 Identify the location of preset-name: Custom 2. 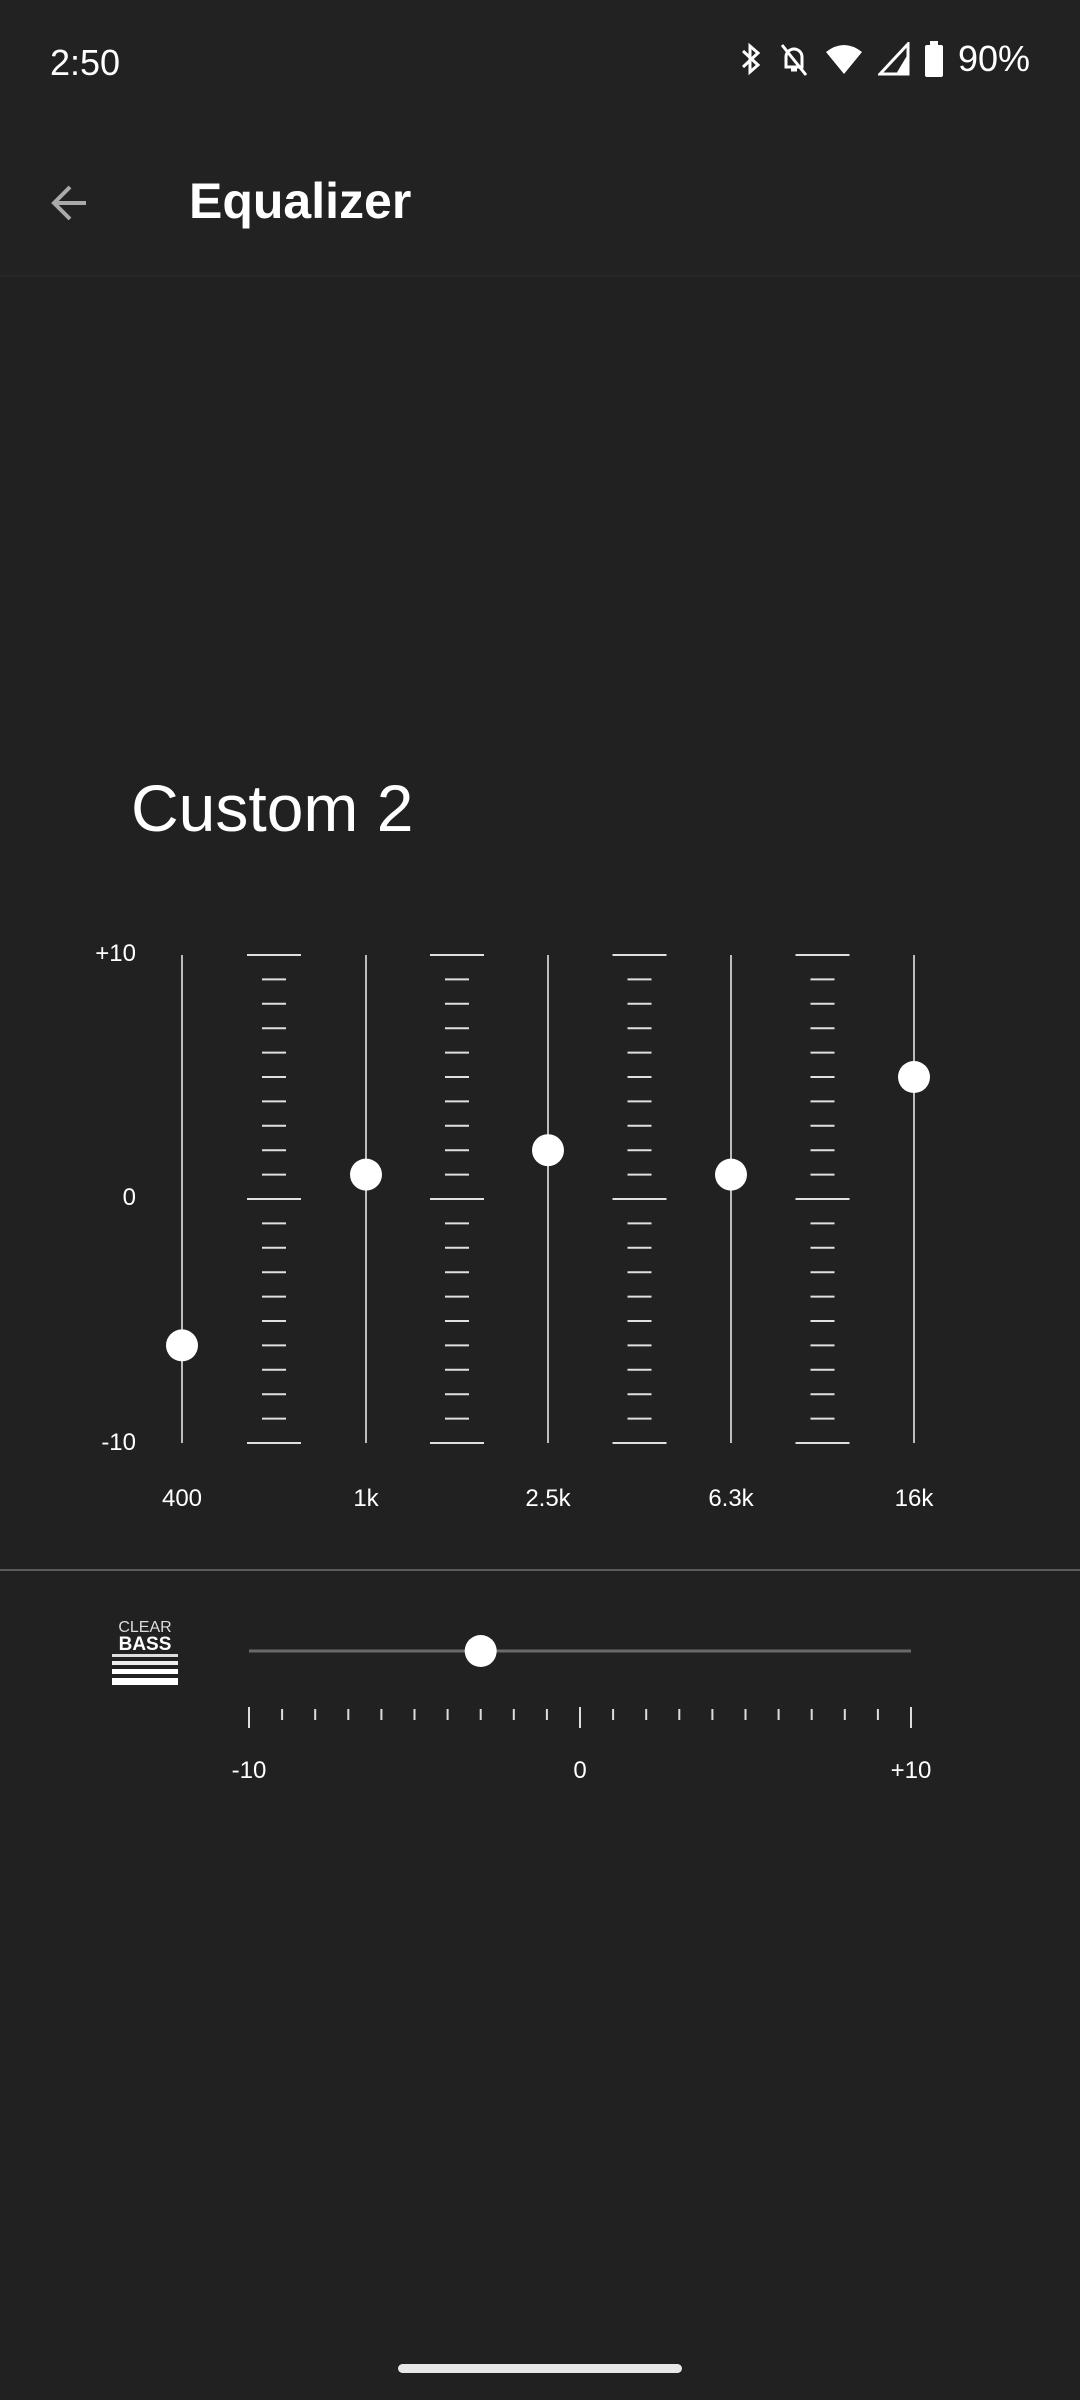
(272, 808).